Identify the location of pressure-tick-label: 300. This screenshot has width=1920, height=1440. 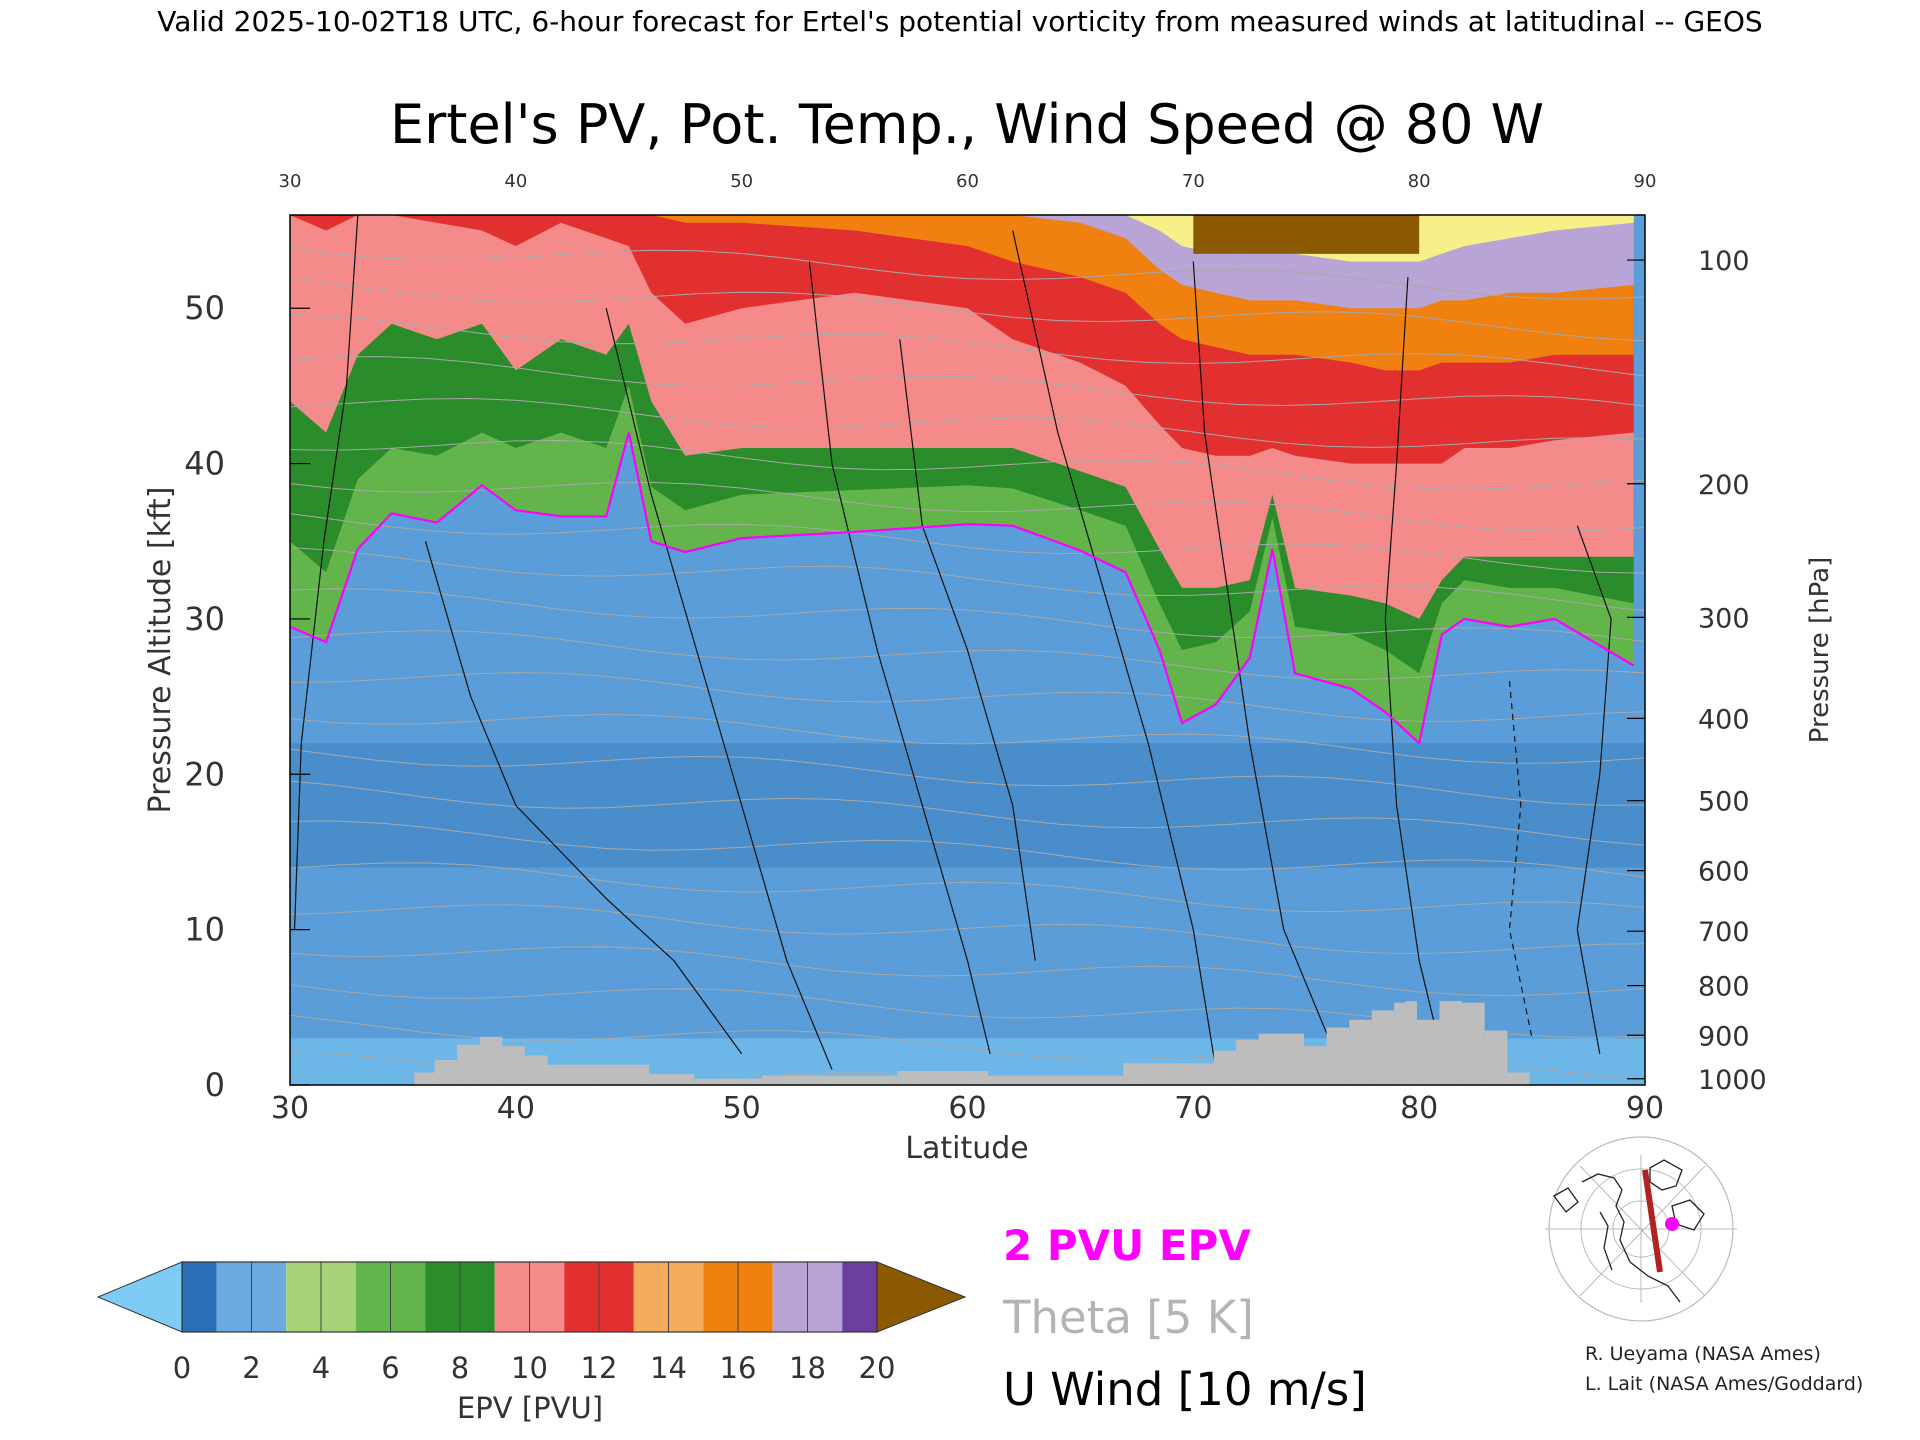
(1724, 618).